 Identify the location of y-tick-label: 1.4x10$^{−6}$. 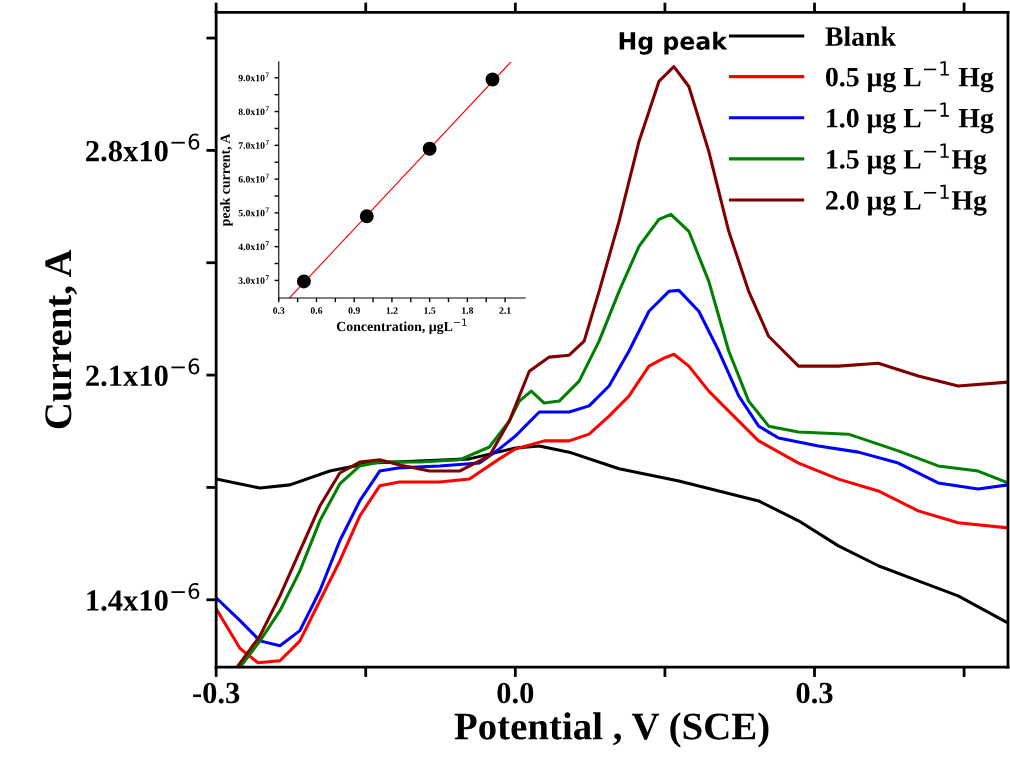
(143, 596).